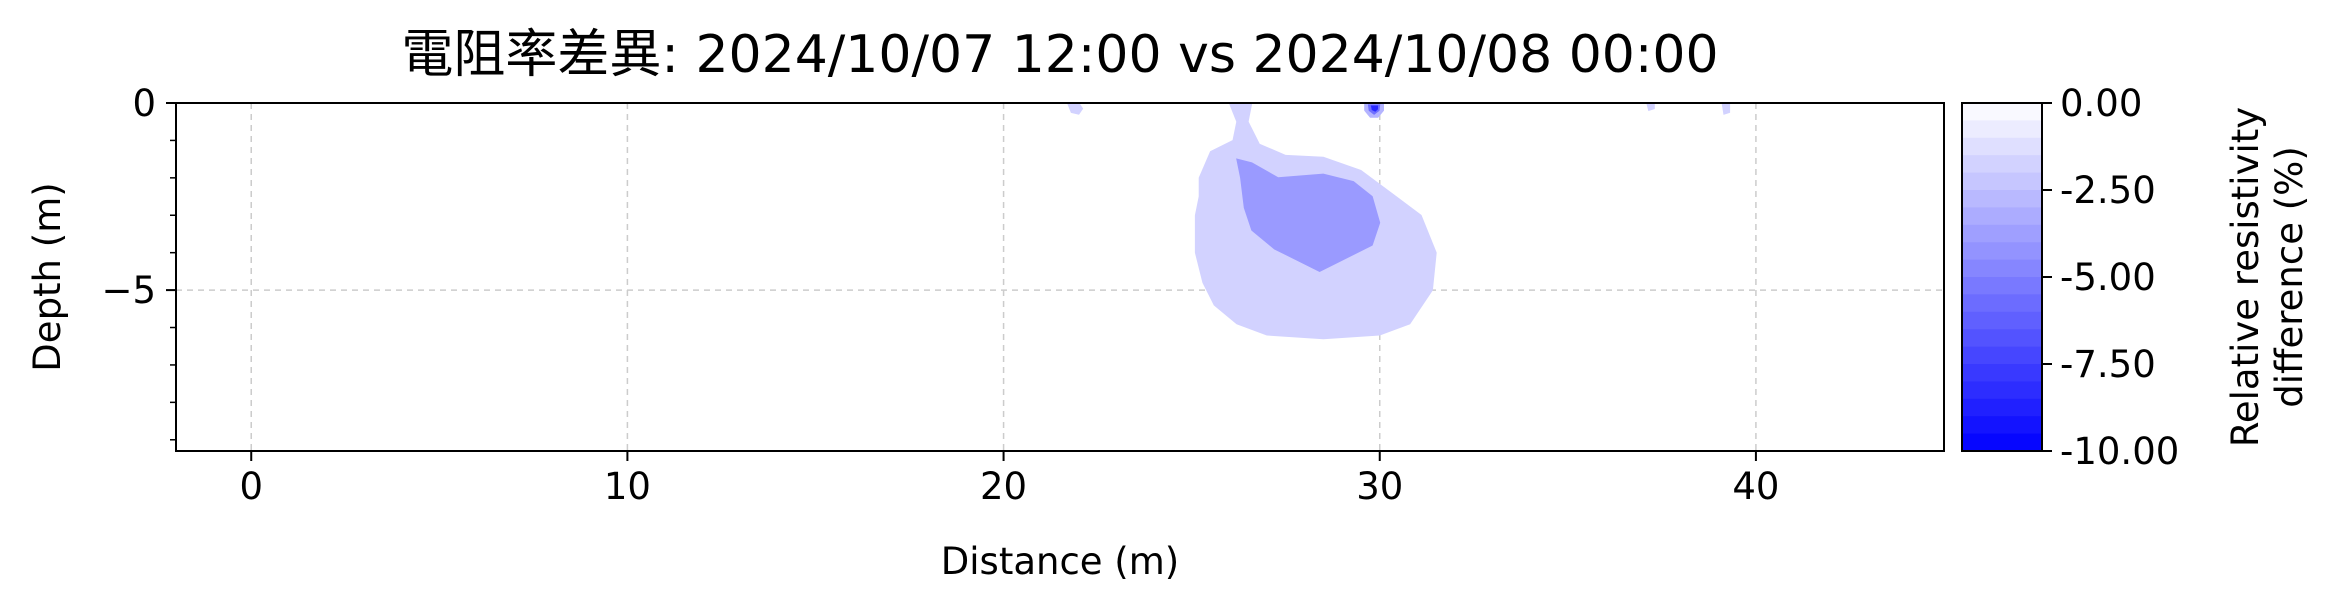 The image size is (2328, 613). I want to click on x-axis: 0 10 20 30 40, so click(1009, 479).